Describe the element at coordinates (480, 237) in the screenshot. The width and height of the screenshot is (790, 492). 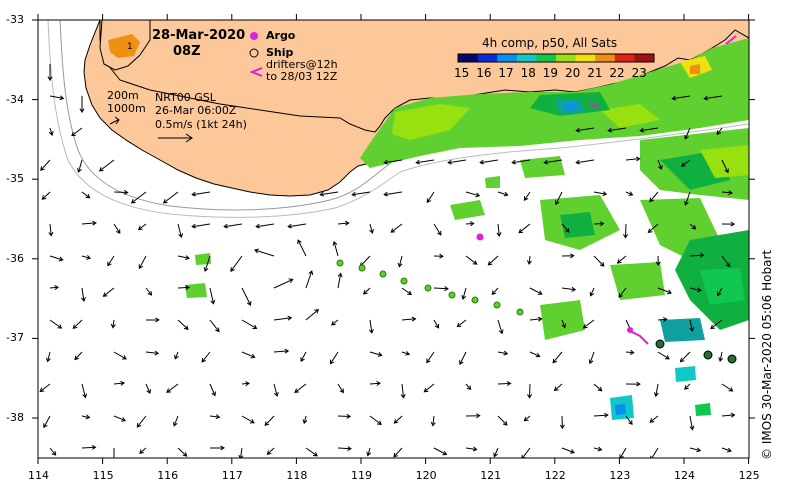
I see `argo-marker` at that location.